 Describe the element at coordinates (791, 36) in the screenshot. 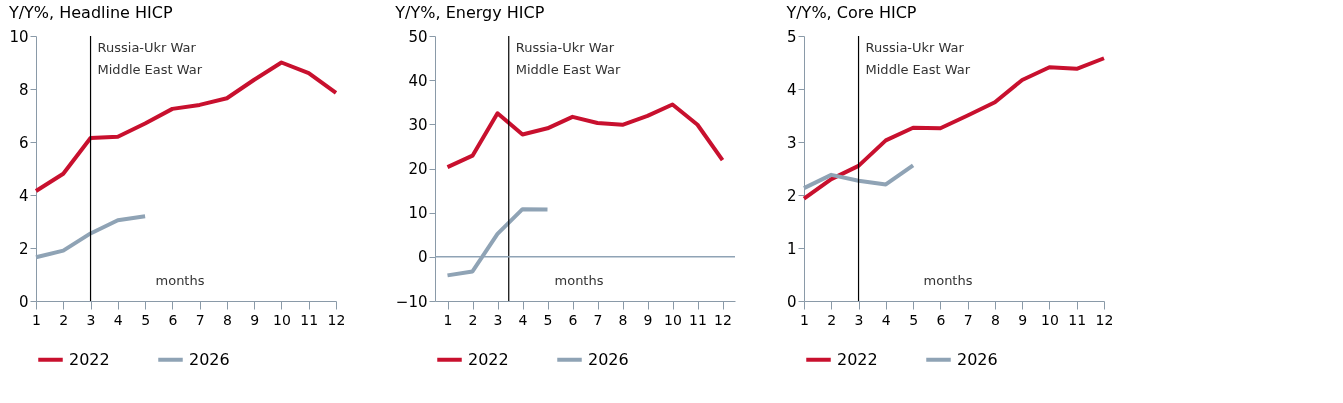

I see `y-tick-label: 5` at that location.